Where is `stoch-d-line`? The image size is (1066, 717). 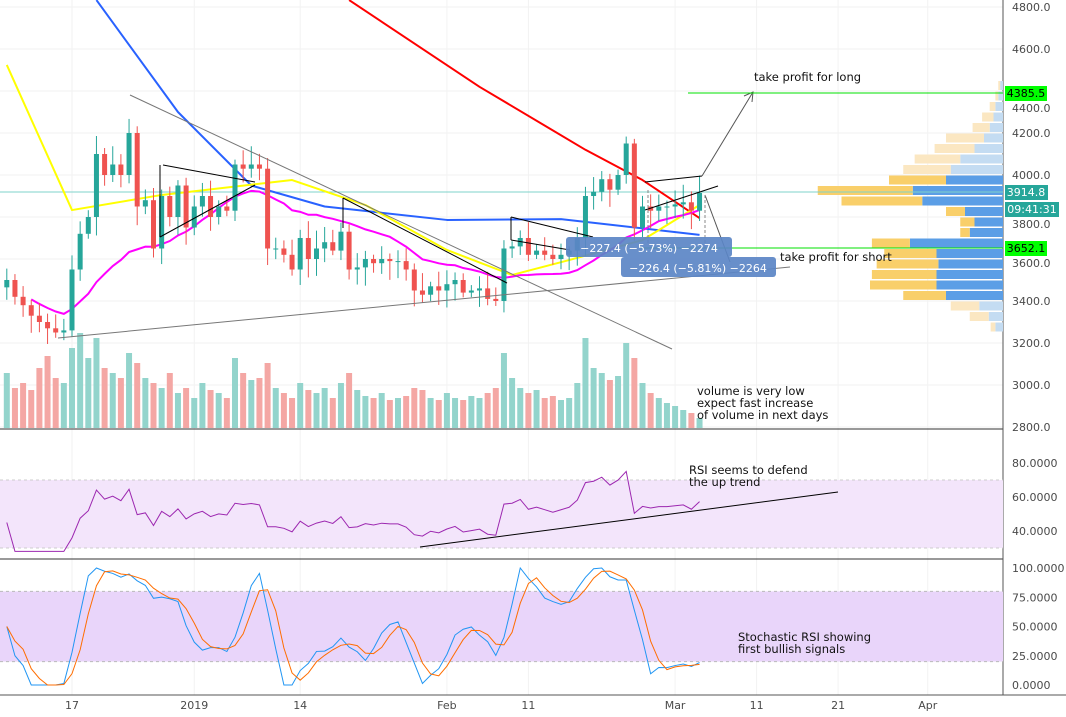
stoch-d-line is located at coordinates (353, 628).